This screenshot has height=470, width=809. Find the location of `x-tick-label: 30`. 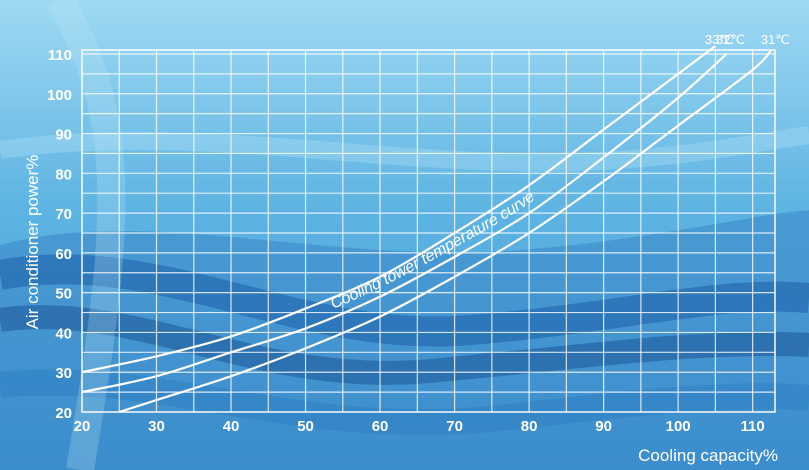

x-tick-label: 30 is located at coordinates (156, 426).